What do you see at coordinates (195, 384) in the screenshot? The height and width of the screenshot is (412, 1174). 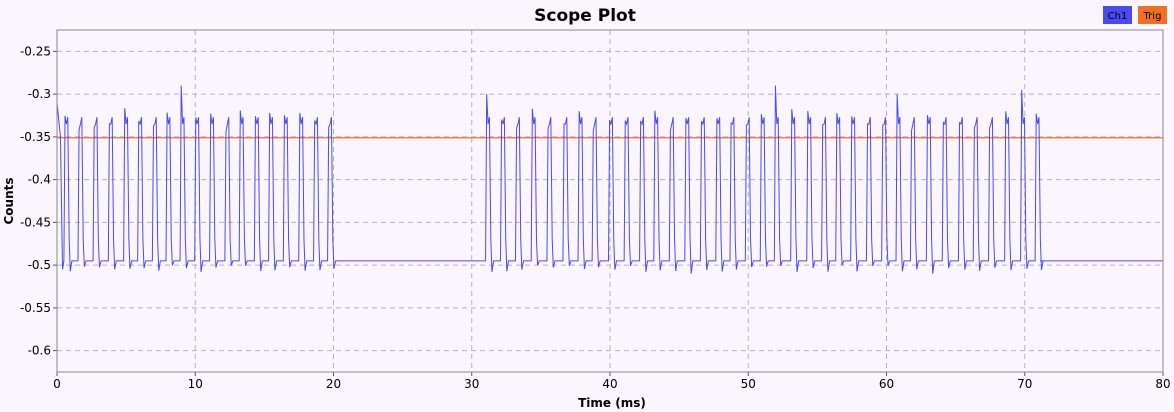 I see `x-tick-label: 10` at bounding box center [195, 384].